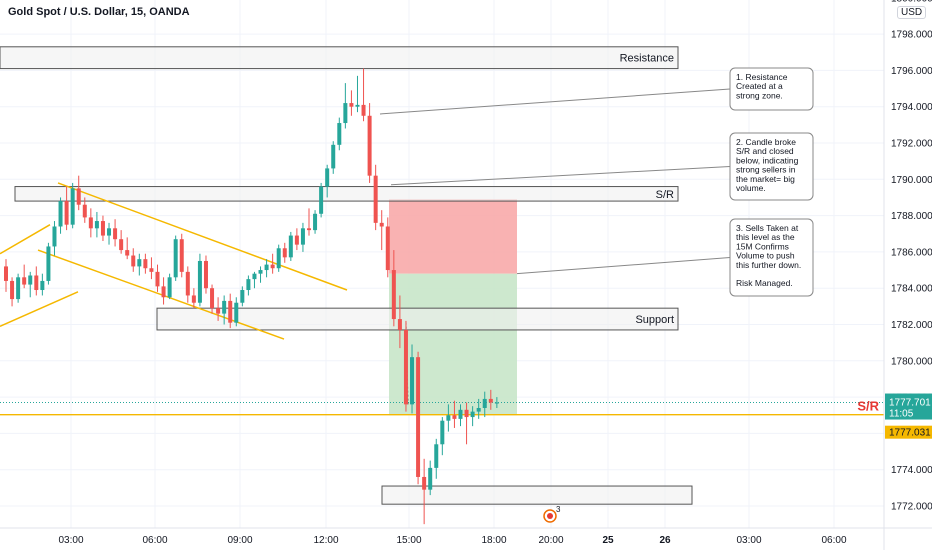  Describe the element at coordinates (911, 361) in the screenshot. I see `y-tick-label: 1780.000` at that location.